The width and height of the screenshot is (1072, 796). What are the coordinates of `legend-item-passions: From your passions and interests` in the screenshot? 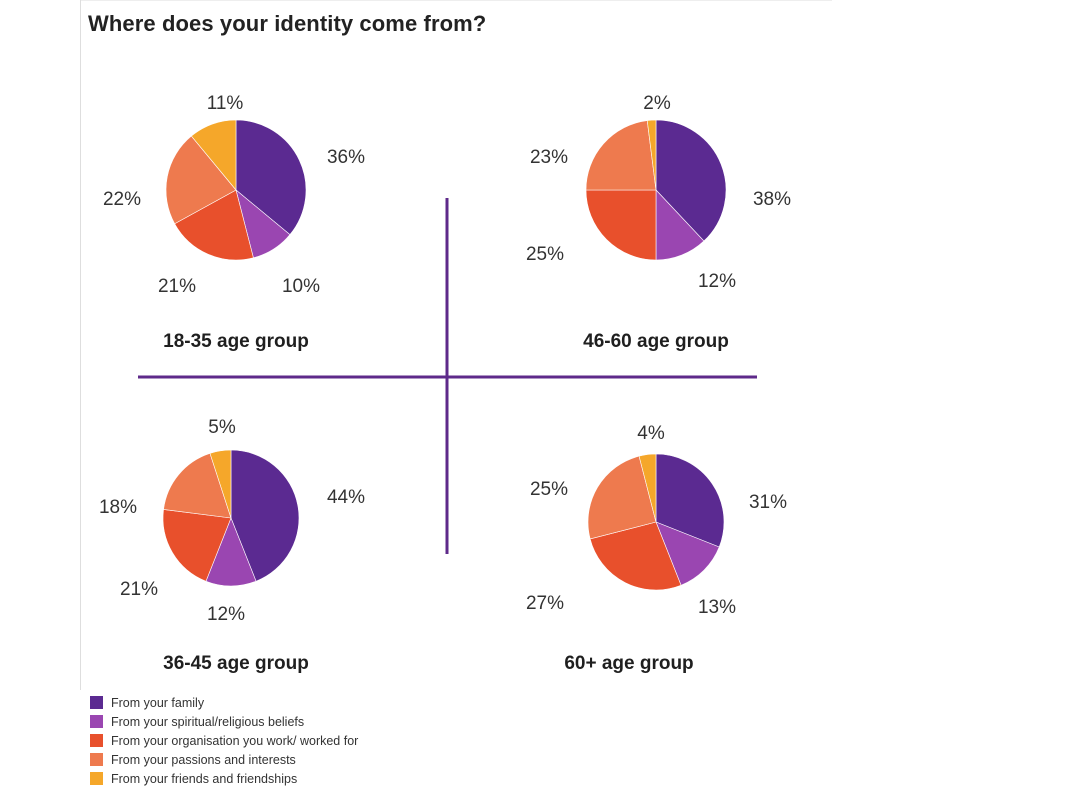 It's located at (224, 759).